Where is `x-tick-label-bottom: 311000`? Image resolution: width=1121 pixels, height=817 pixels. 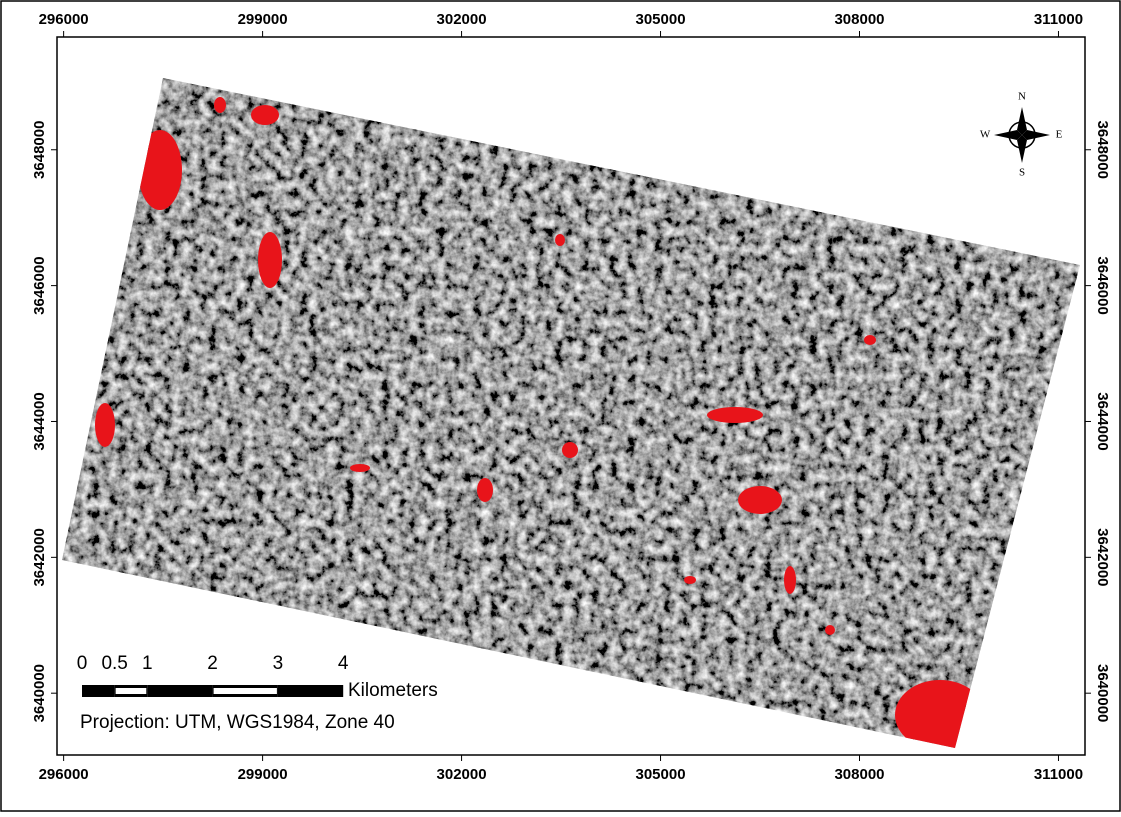
x-tick-label-bottom: 311000 is located at coordinates (1058, 774).